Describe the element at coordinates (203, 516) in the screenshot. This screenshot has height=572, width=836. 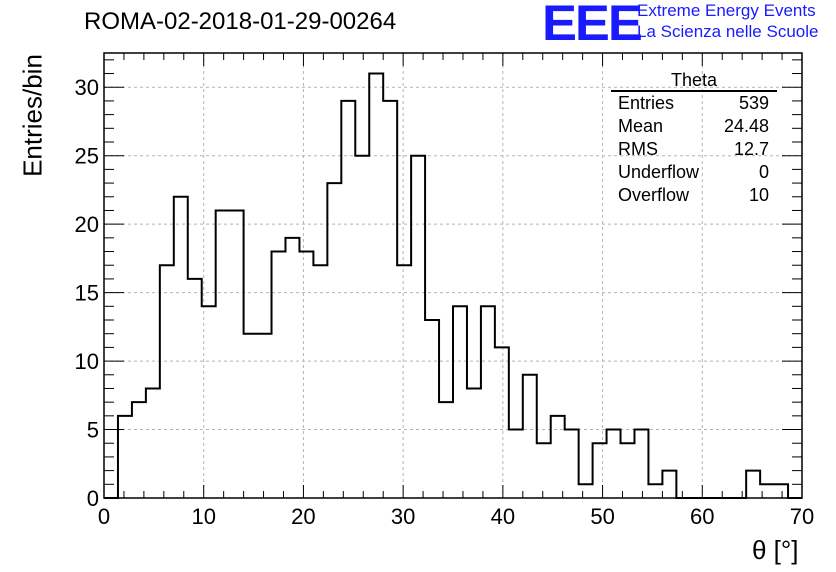
I see `x-tick-label: 10` at that location.